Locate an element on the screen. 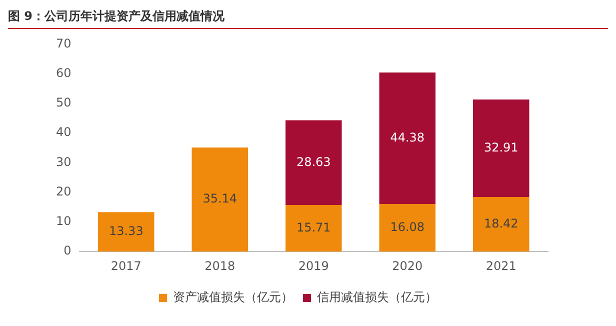  data-label: 35.14 is located at coordinates (220, 199).